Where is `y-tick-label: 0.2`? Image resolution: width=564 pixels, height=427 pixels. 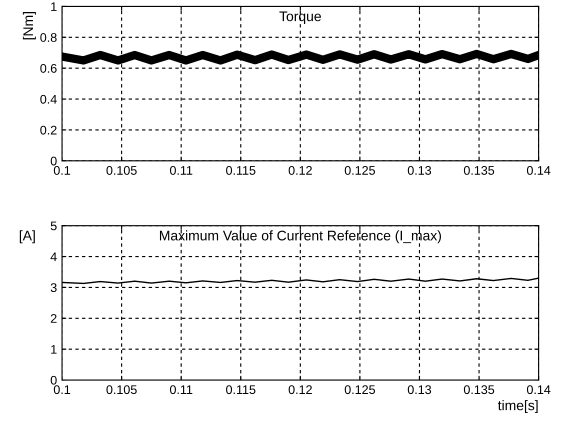 y-tick-label: 0.2 is located at coordinates (48, 130).